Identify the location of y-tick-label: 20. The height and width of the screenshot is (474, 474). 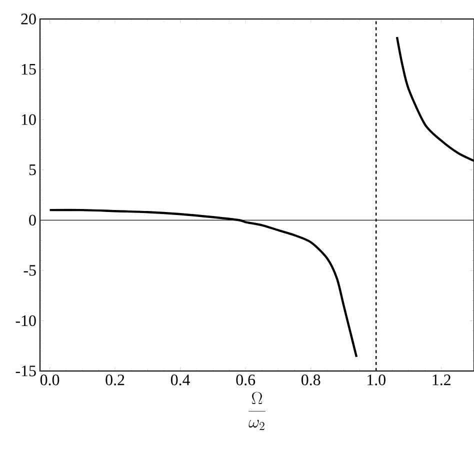
(28, 19).